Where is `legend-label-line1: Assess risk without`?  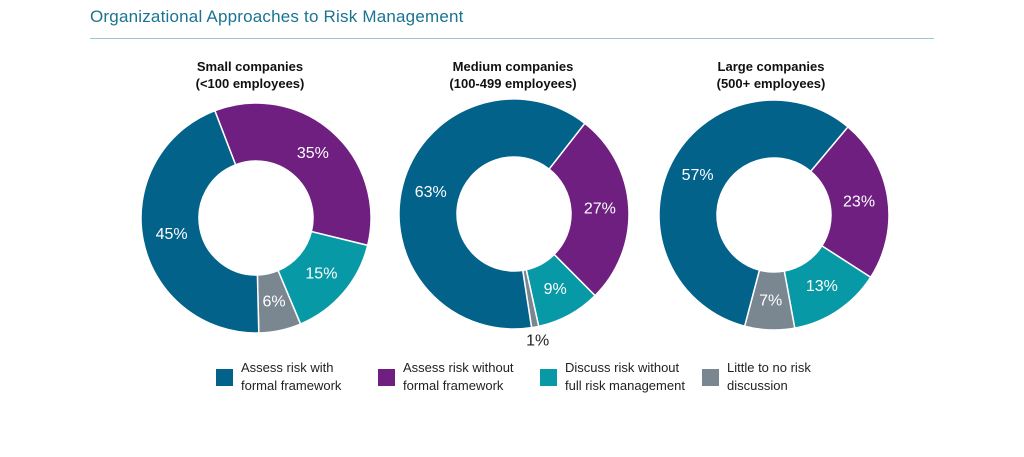
legend-label-line1: Assess risk without is located at coordinates (458, 367).